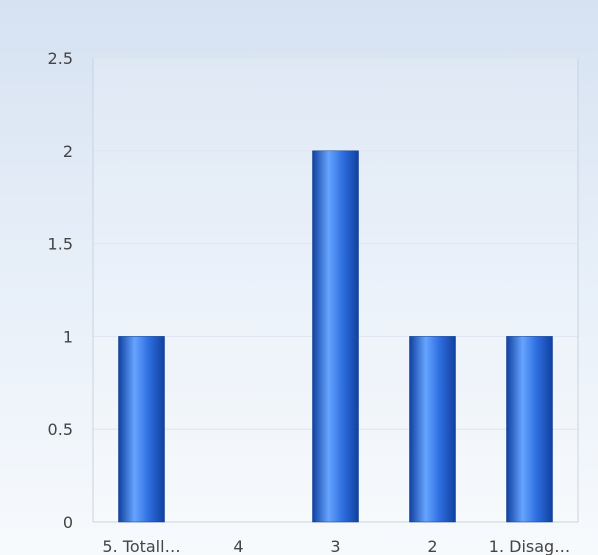 This screenshot has height=555, width=598. What do you see at coordinates (68, 151) in the screenshot?
I see `y-tick-label: 2` at bounding box center [68, 151].